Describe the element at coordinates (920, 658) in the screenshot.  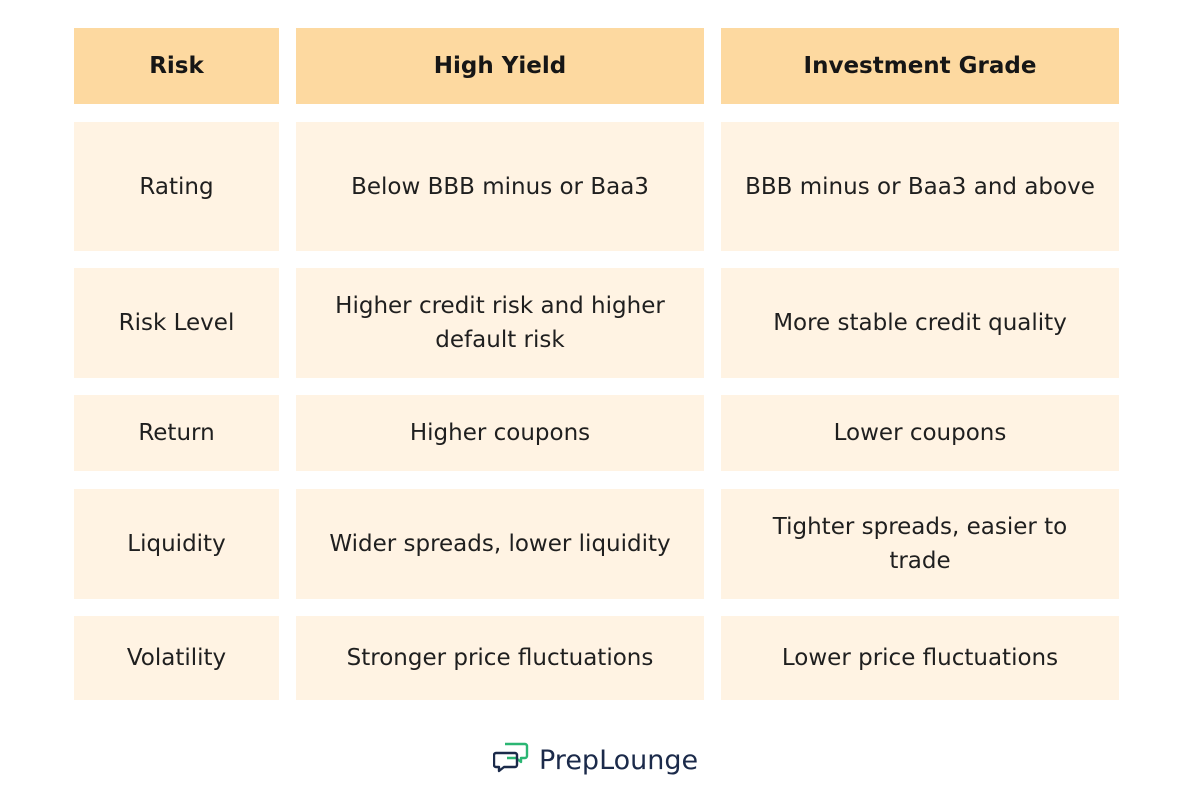
I see `cell-investment-grade-volatility: Lower price fluctuations` at that location.